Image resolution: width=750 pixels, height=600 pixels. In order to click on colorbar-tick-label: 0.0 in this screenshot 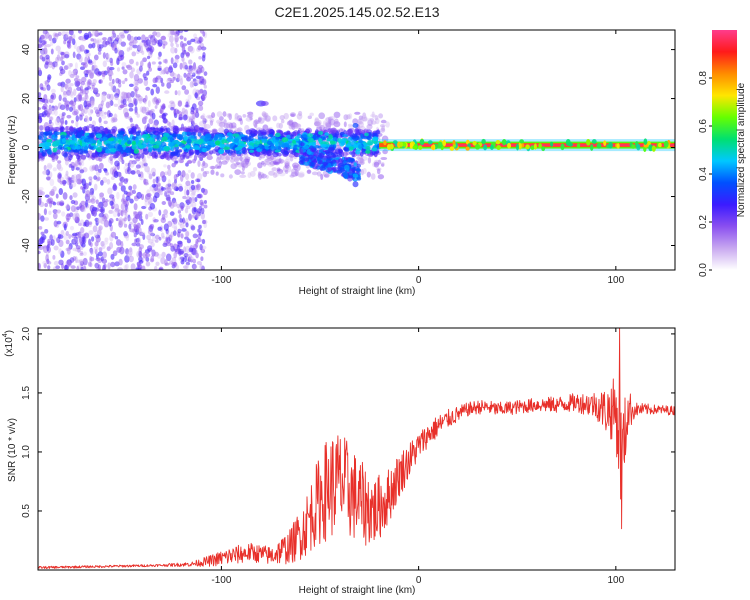, I will do `click(703, 270)`.